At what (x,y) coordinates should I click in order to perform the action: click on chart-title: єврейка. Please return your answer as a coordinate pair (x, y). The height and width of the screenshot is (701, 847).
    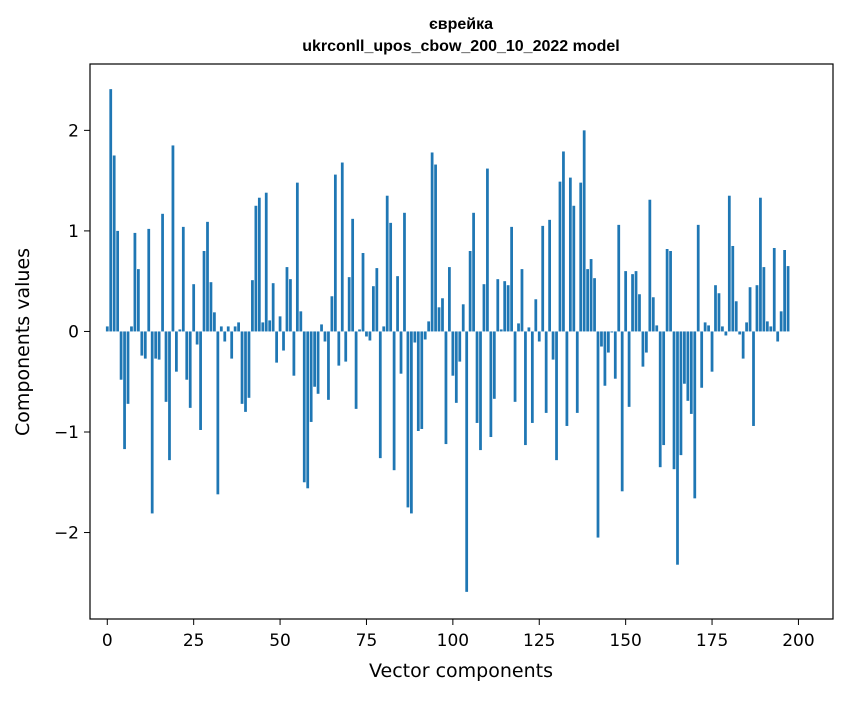
    Looking at the image, I should click on (461, 24).